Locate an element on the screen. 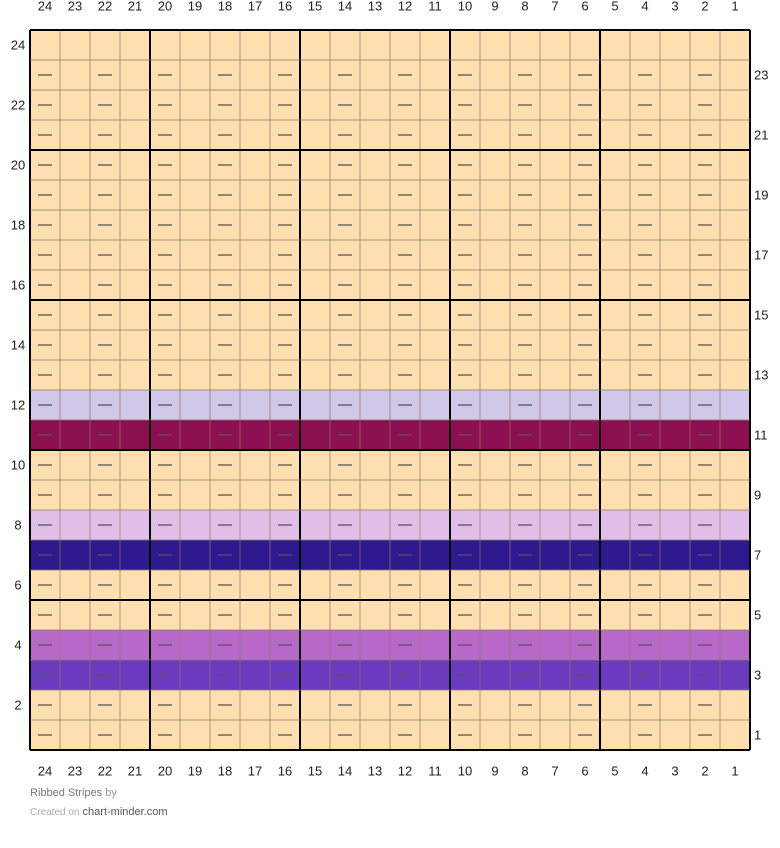  row-label: 5 is located at coordinates (757, 614).